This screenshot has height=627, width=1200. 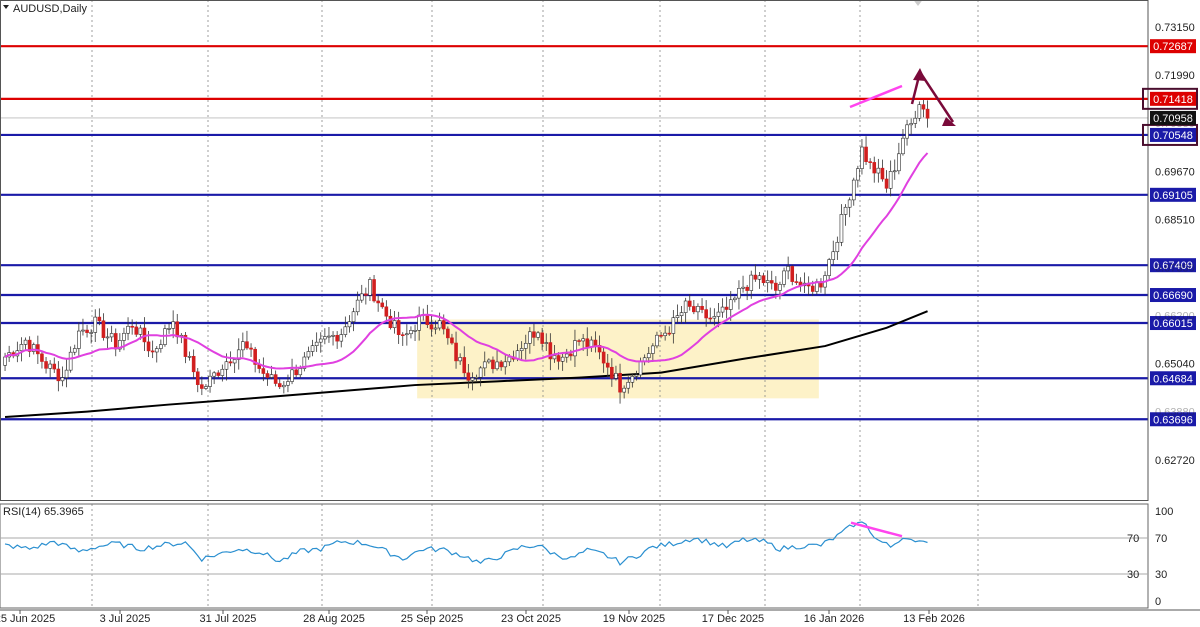 What do you see at coordinates (1175, 364) in the screenshot?
I see `y-tick-label: 0.65040` at bounding box center [1175, 364].